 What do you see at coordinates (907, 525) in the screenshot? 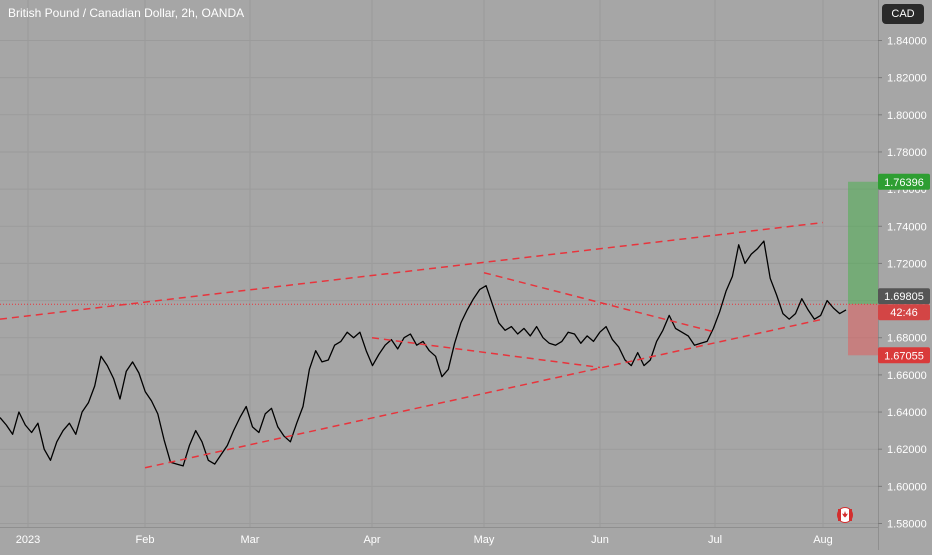
I see `y-tick-label: 1.58000` at bounding box center [907, 525].